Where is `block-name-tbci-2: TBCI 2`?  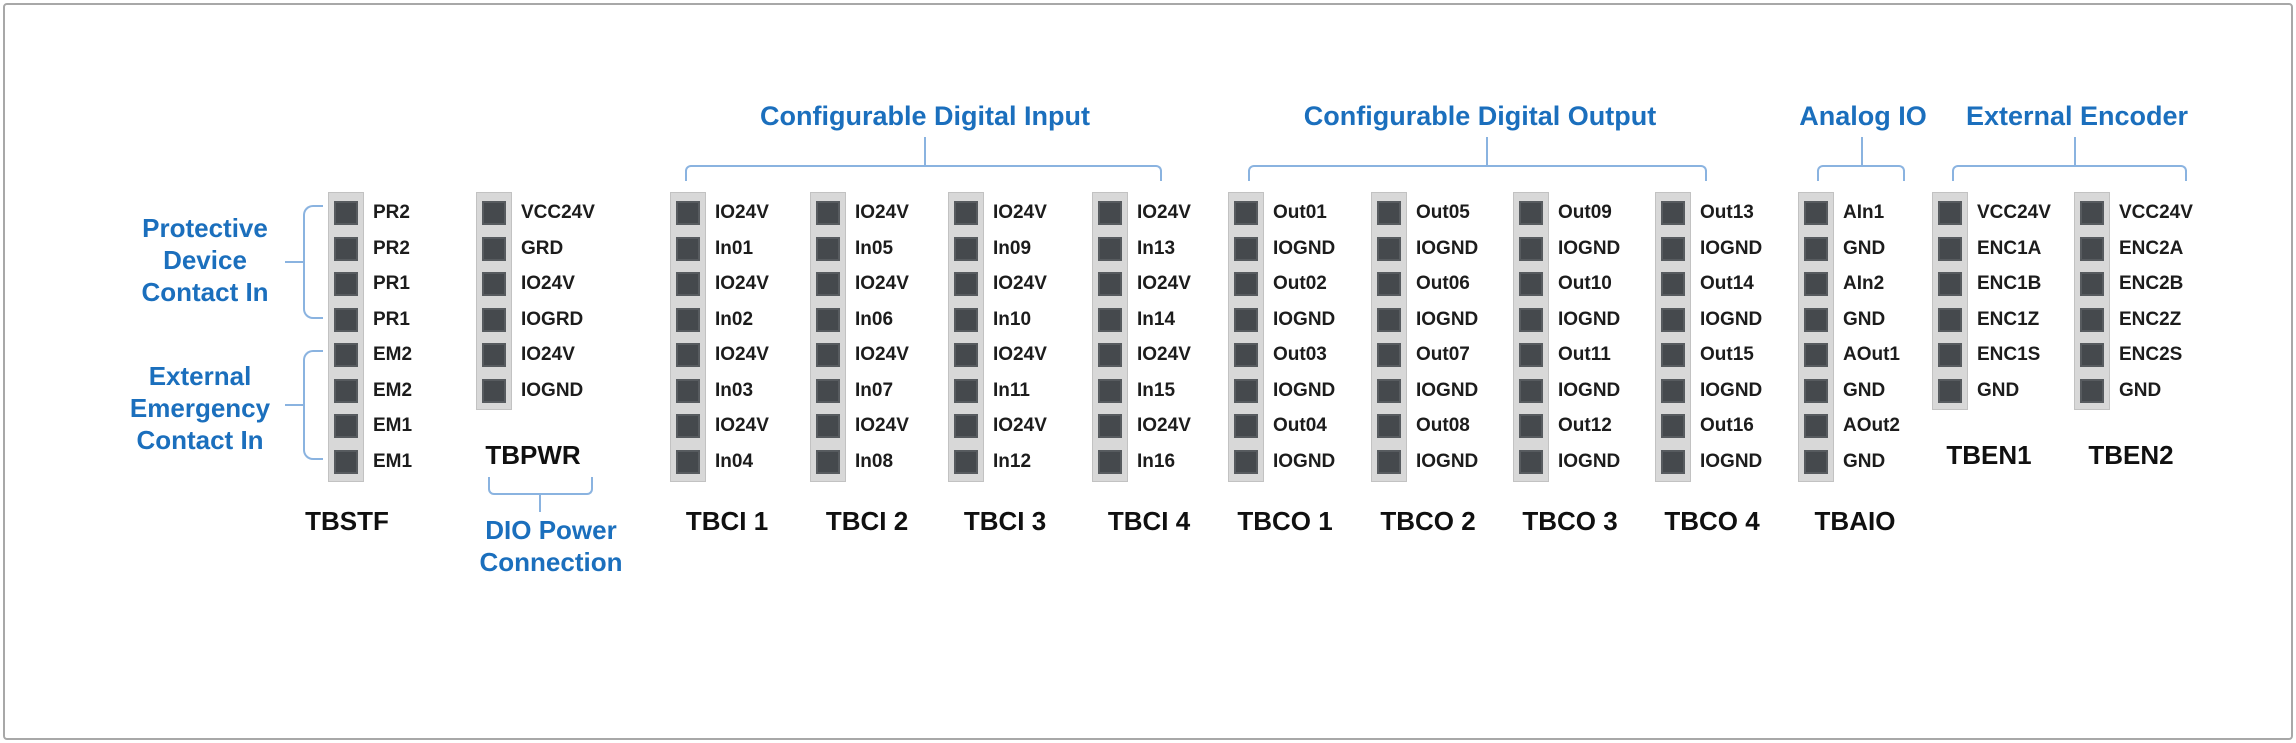 block-name-tbci-2: TBCI 2 is located at coordinates (867, 521).